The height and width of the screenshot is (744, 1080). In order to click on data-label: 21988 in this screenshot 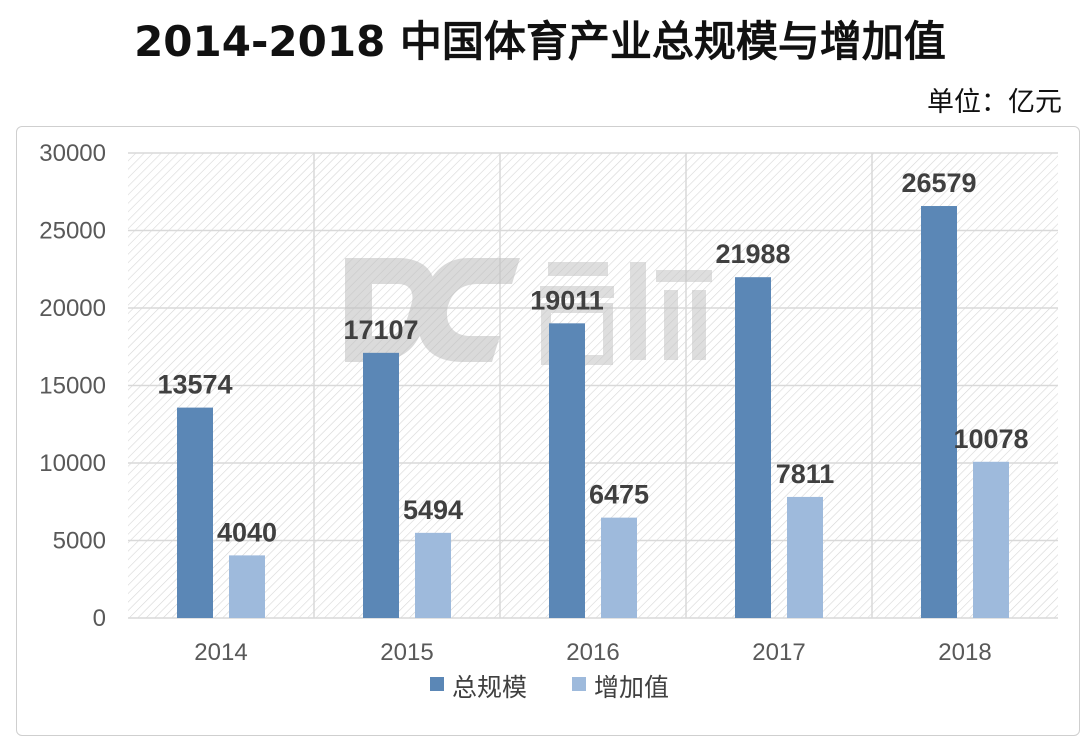, I will do `click(752, 254)`.